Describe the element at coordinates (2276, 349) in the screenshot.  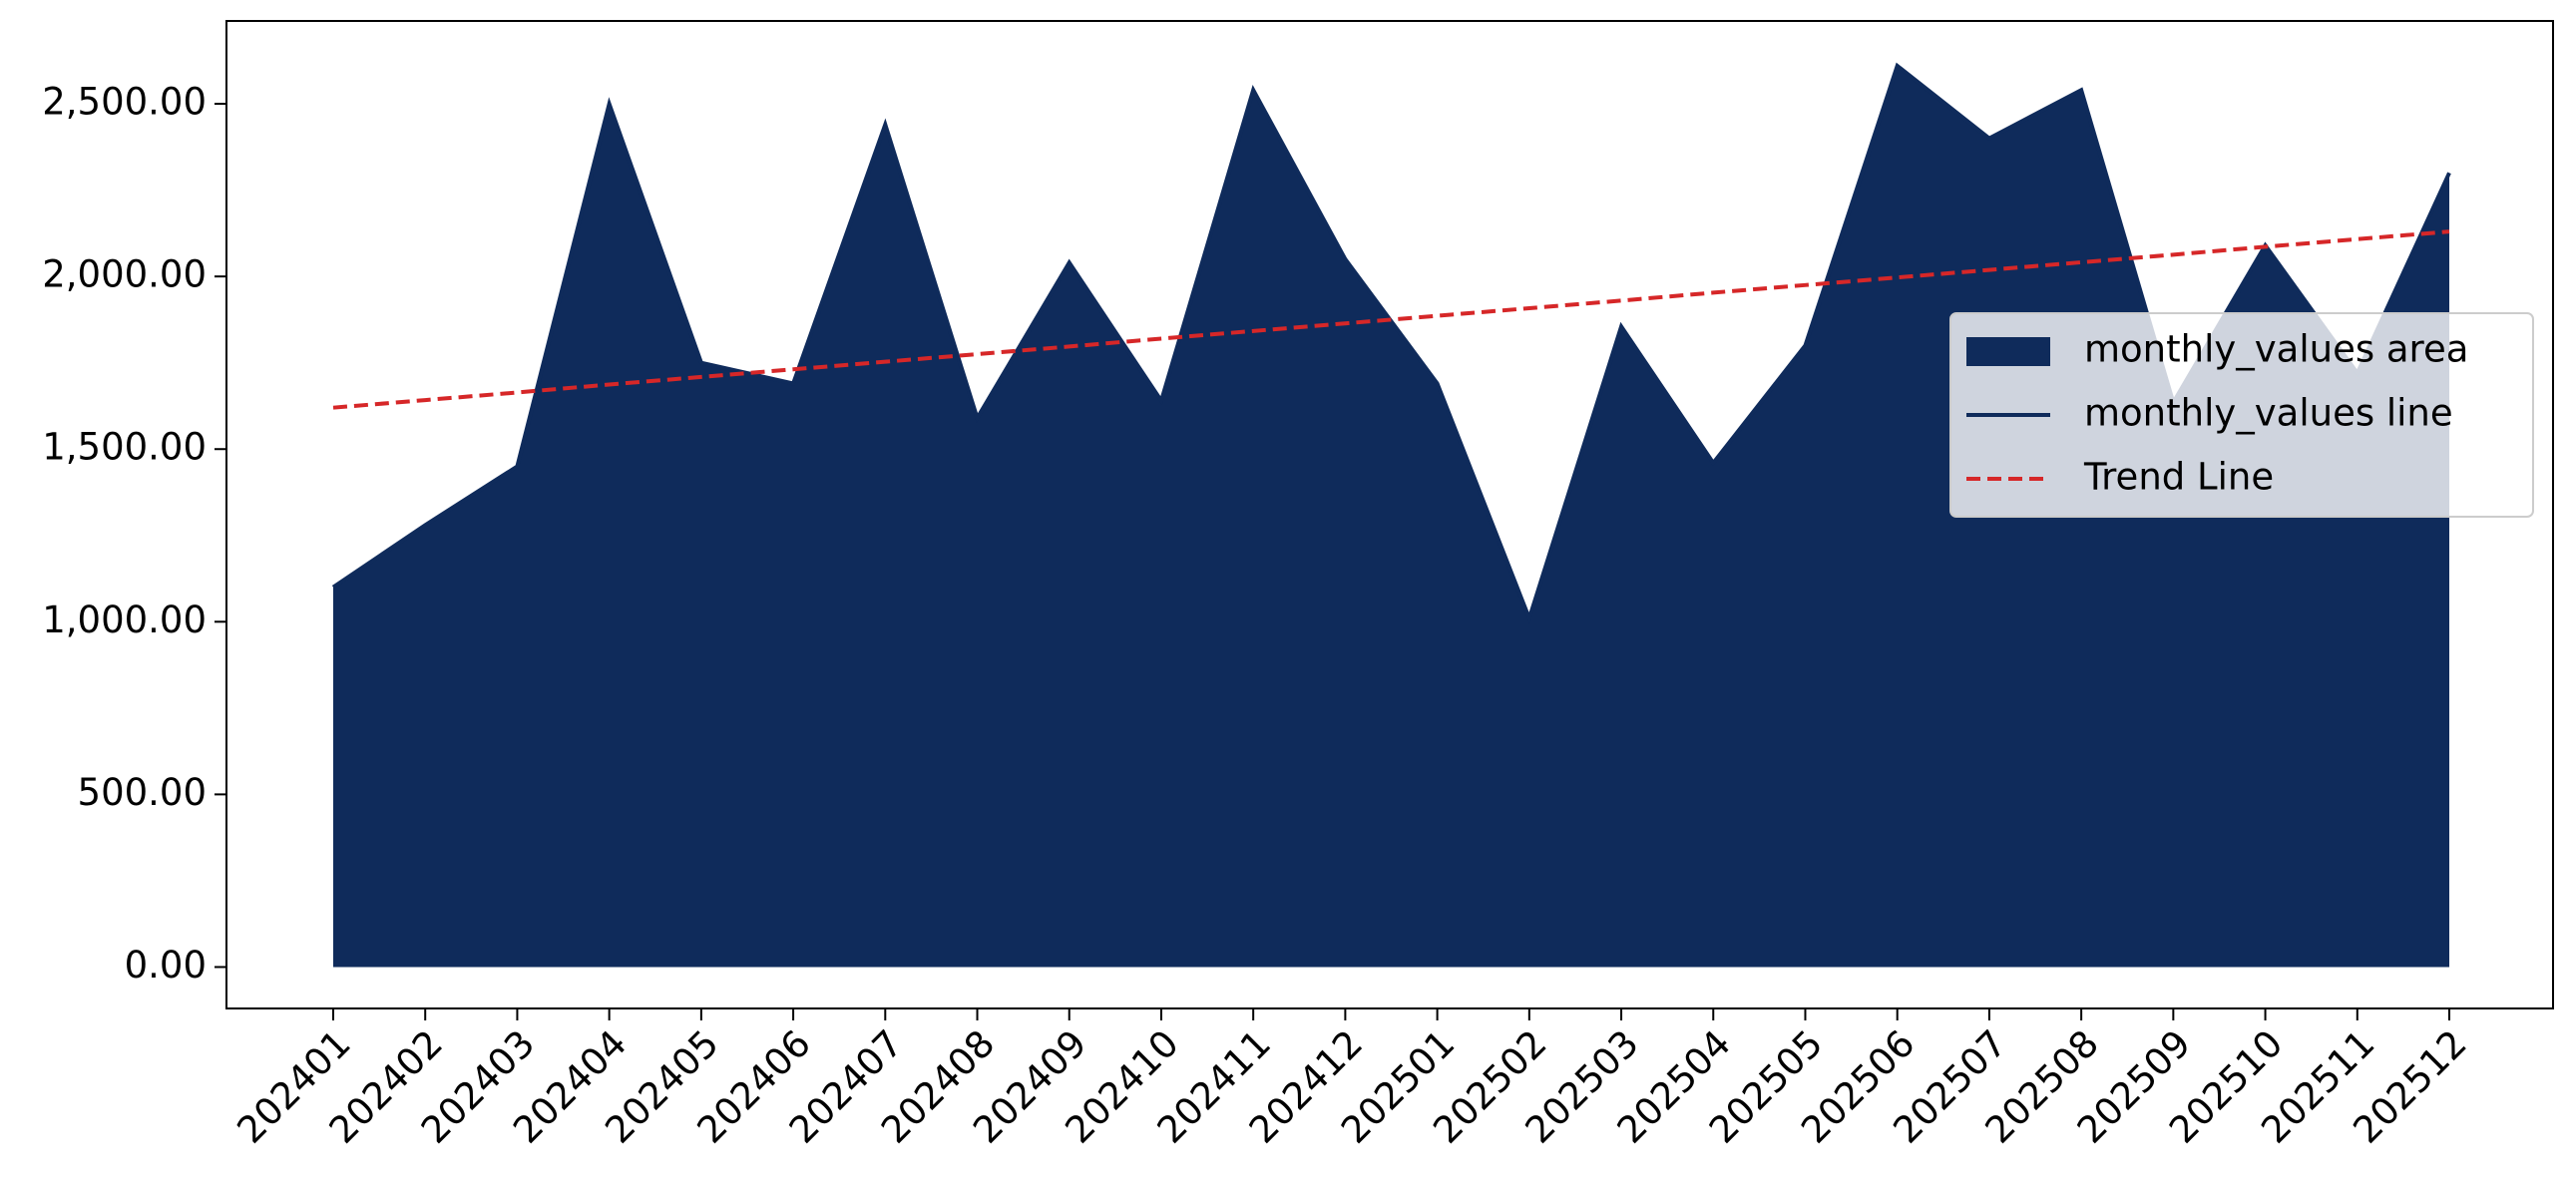
I see `legend-label: monthly_values area` at that location.